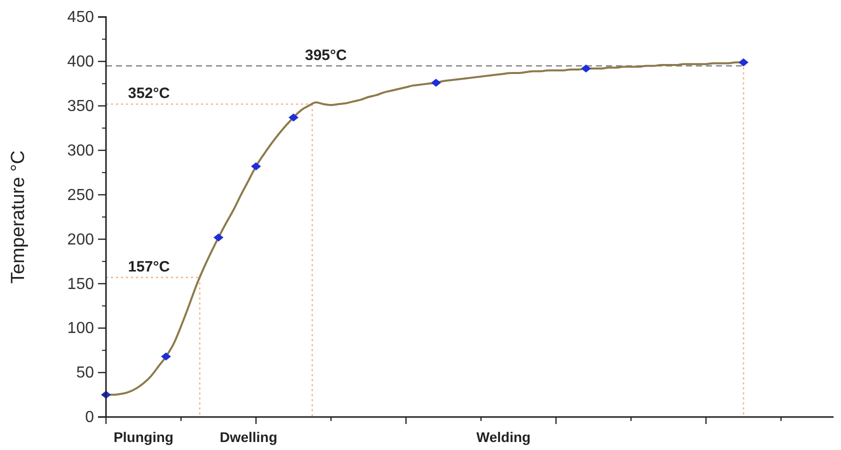 This screenshot has height=450, width=841. I want to click on y-axis-title: Temperature °C, so click(18, 217).